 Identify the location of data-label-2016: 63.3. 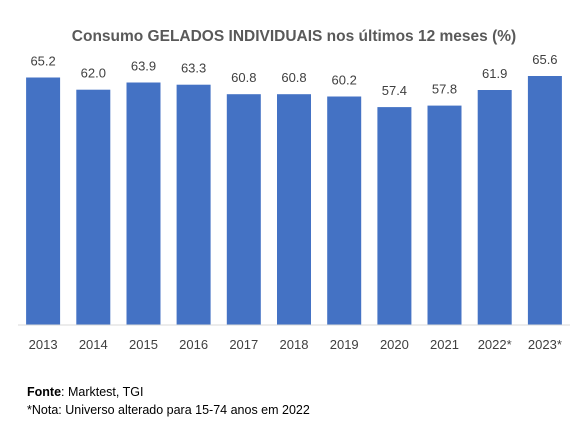
(193, 68).